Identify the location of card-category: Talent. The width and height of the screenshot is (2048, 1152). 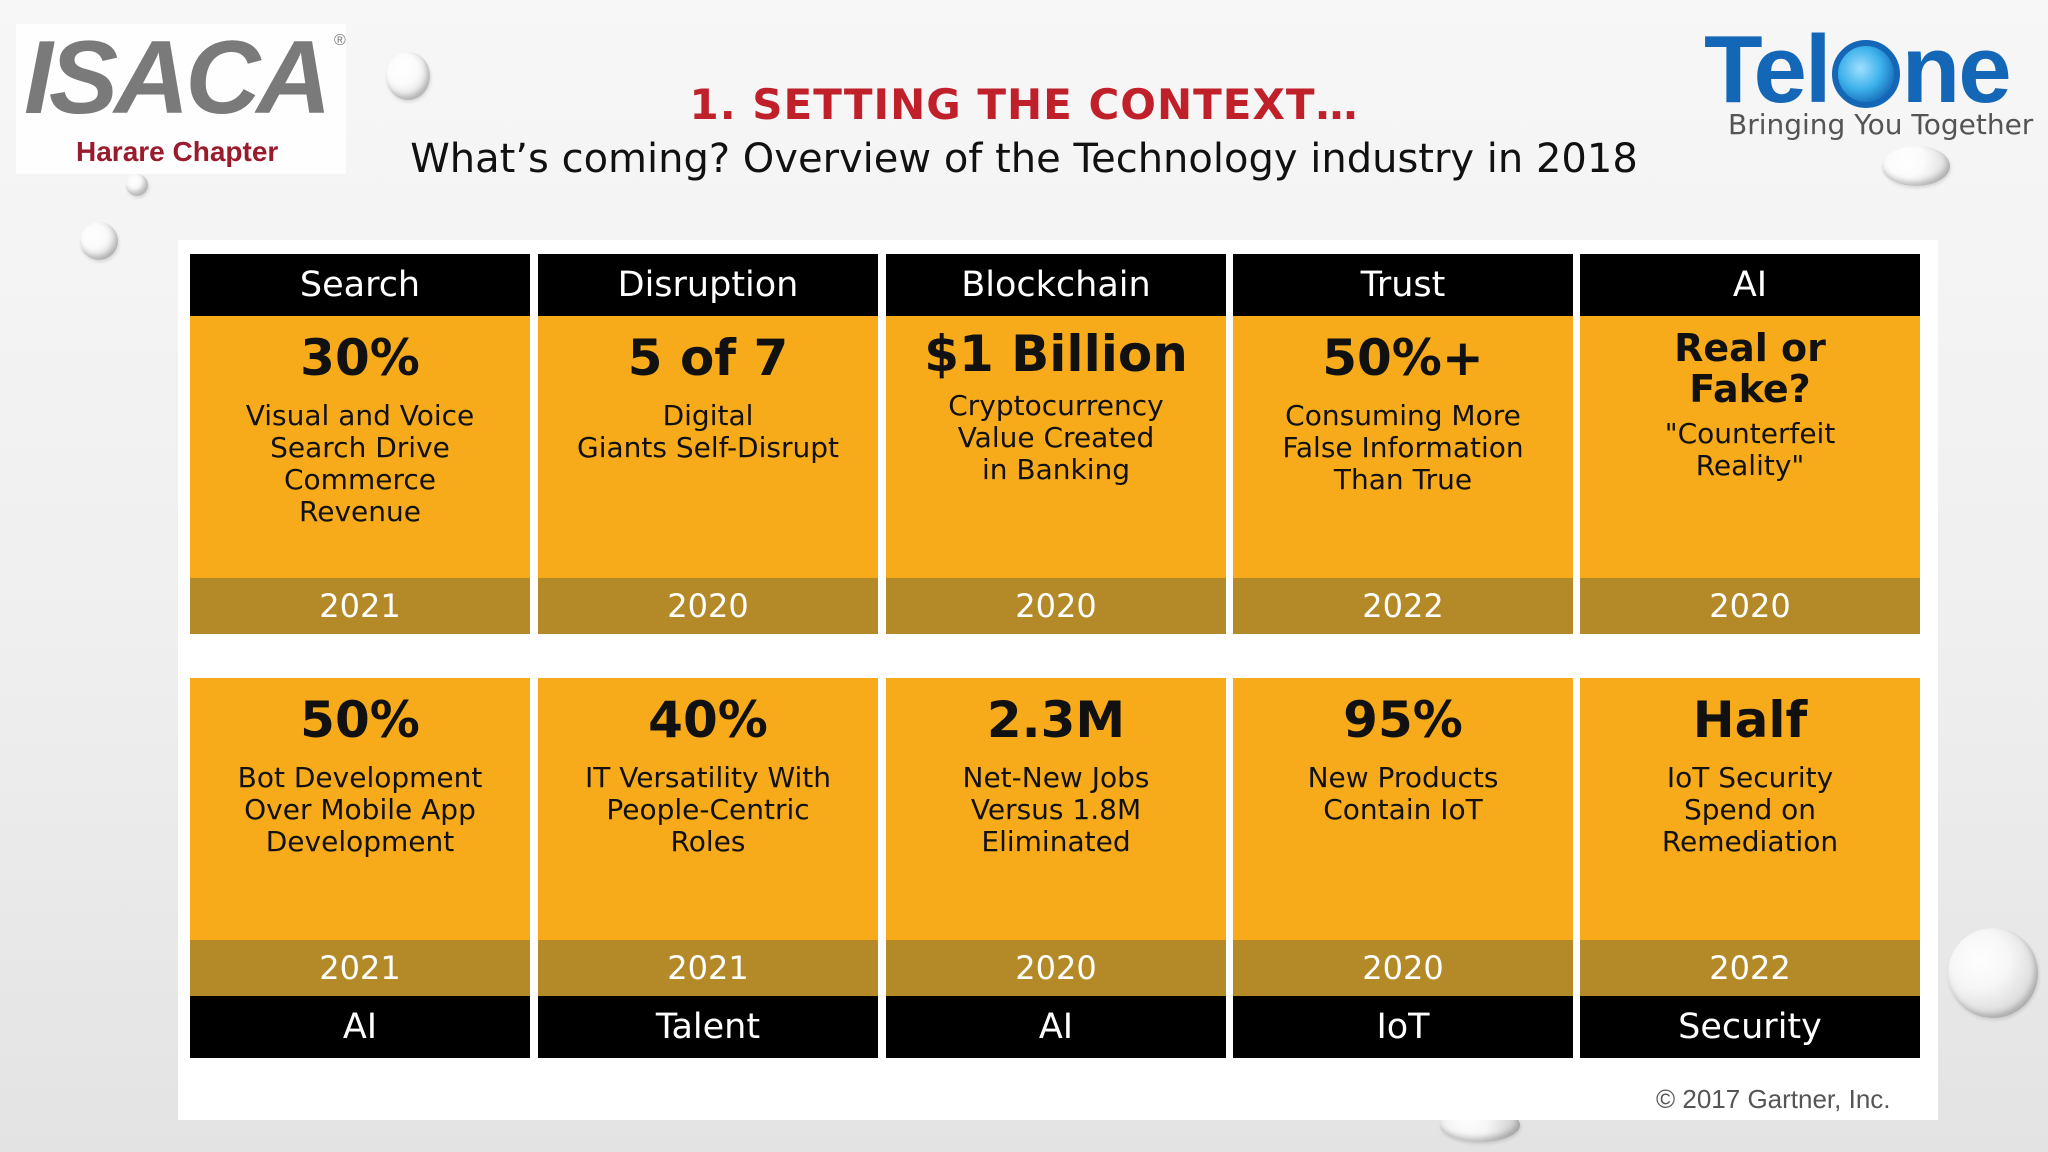
(708, 1027).